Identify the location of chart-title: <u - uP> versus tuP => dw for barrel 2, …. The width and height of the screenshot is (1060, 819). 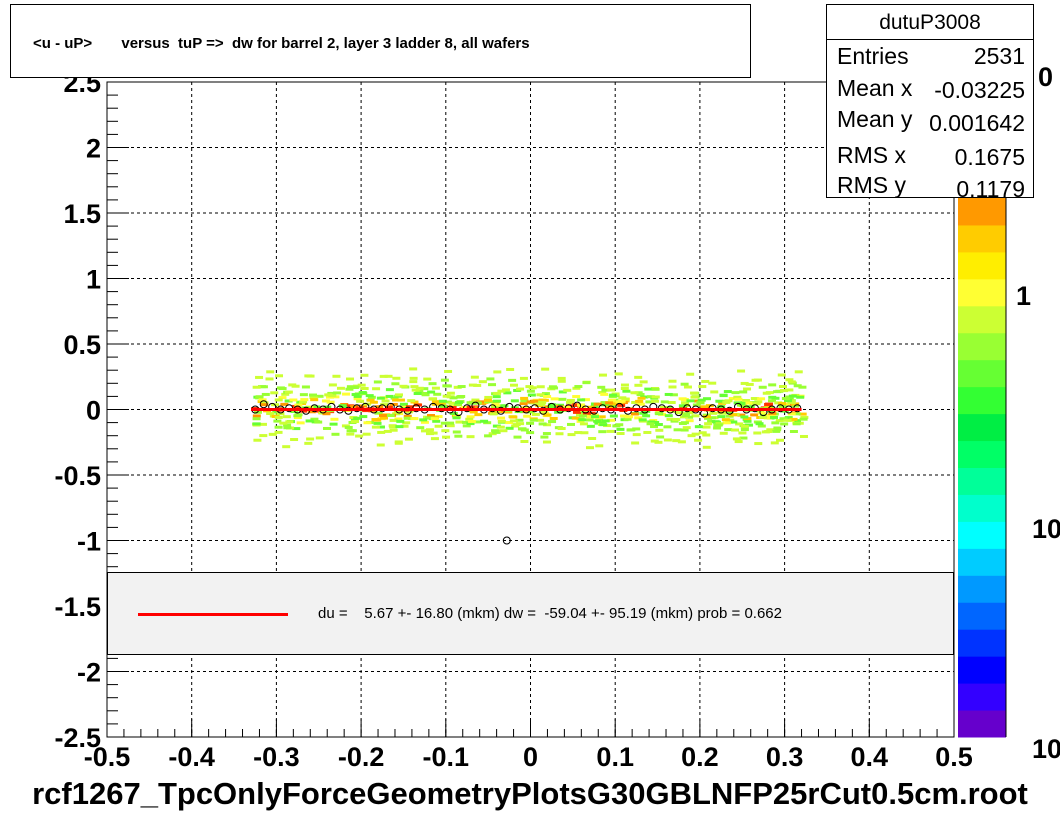
(281, 43).